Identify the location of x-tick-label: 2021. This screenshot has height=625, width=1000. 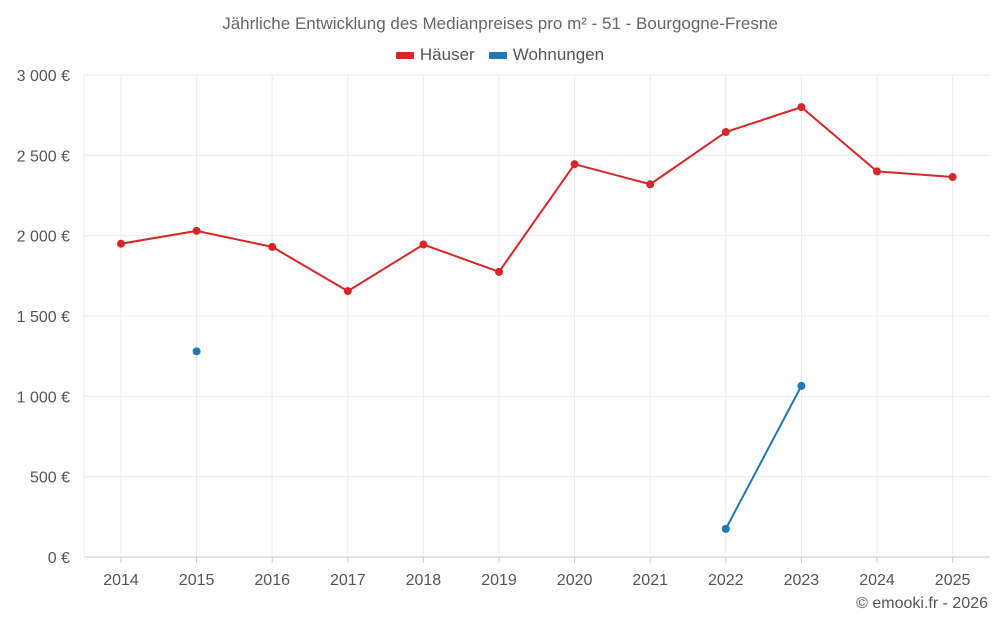
(650, 580).